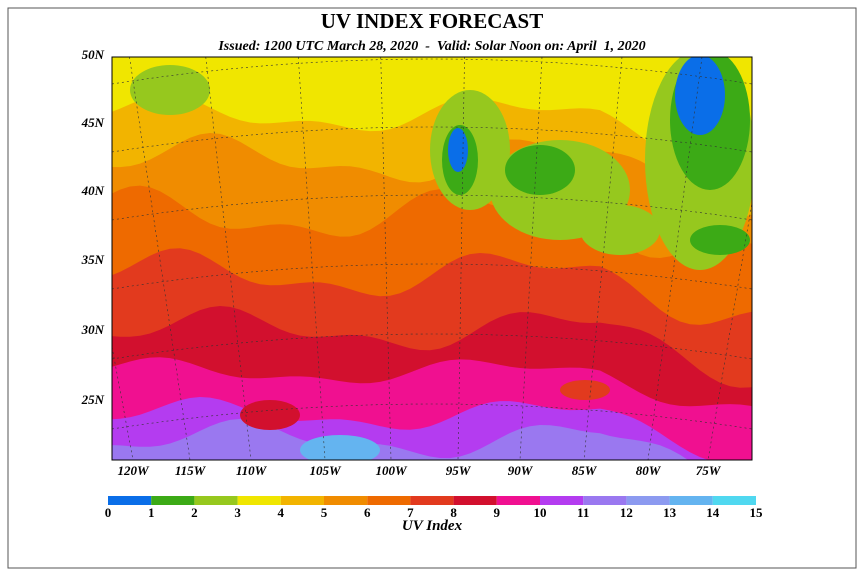 This screenshot has width=864, height=581. What do you see at coordinates (709, 470) in the screenshot?
I see `lon-label: 75W` at bounding box center [709, 470].